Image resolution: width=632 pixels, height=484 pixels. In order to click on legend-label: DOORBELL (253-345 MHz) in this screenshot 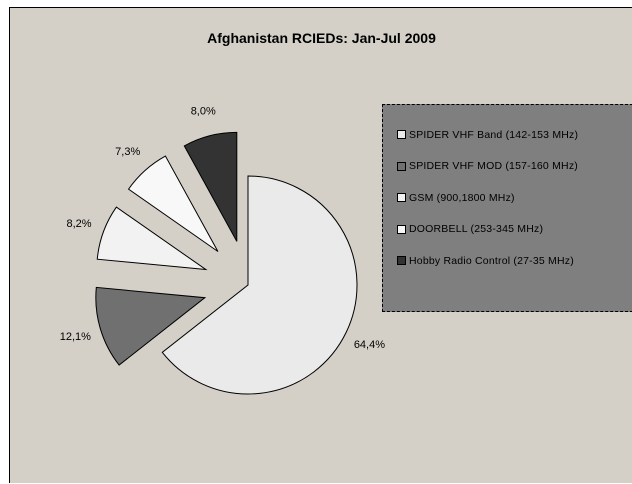, I will do `click(476, 229)`.